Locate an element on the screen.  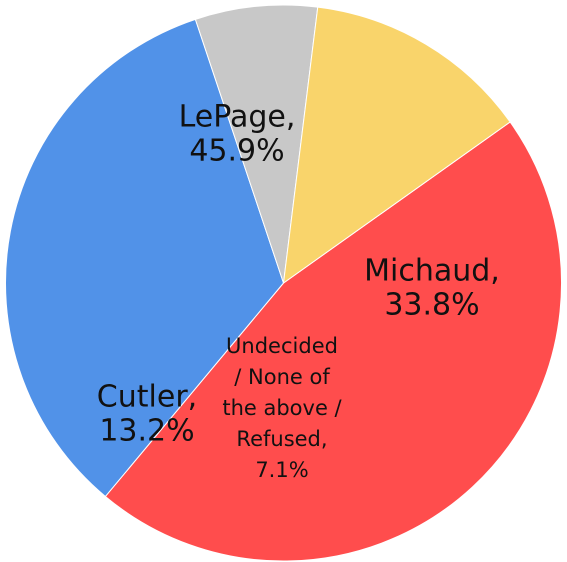
slice-label-cutler: Cutler, 13.2% is located at coordinates (147, 414).